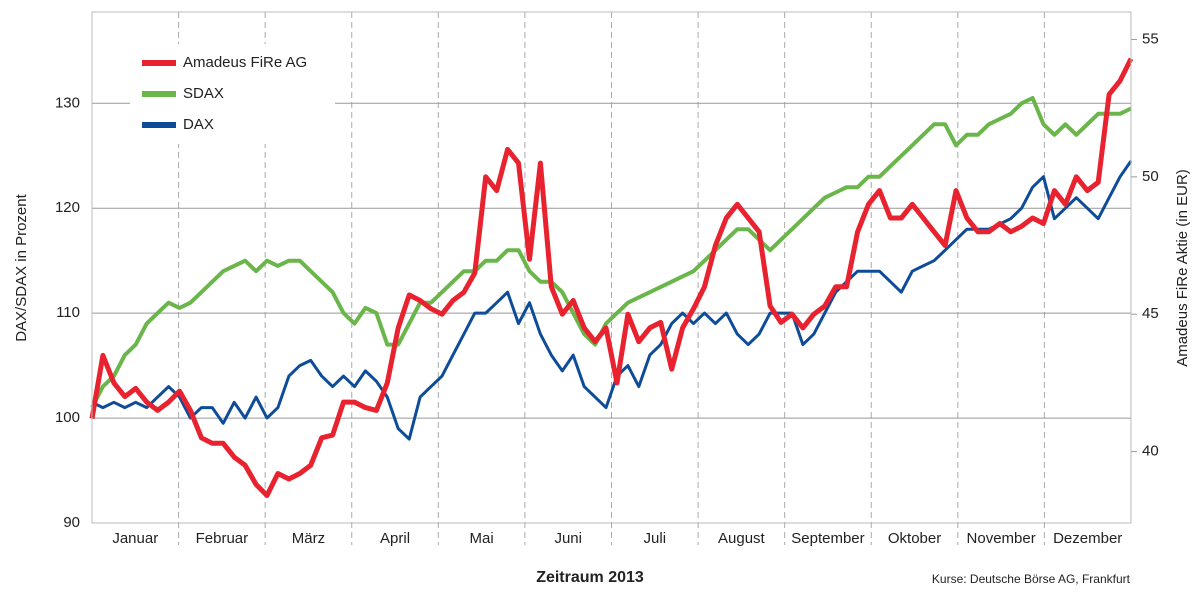 The height and width of the screenshot is (592, 1197). Describe the element at coordinates (742, 538) in the screenshot. I see `x-tick-label: August` at that location.